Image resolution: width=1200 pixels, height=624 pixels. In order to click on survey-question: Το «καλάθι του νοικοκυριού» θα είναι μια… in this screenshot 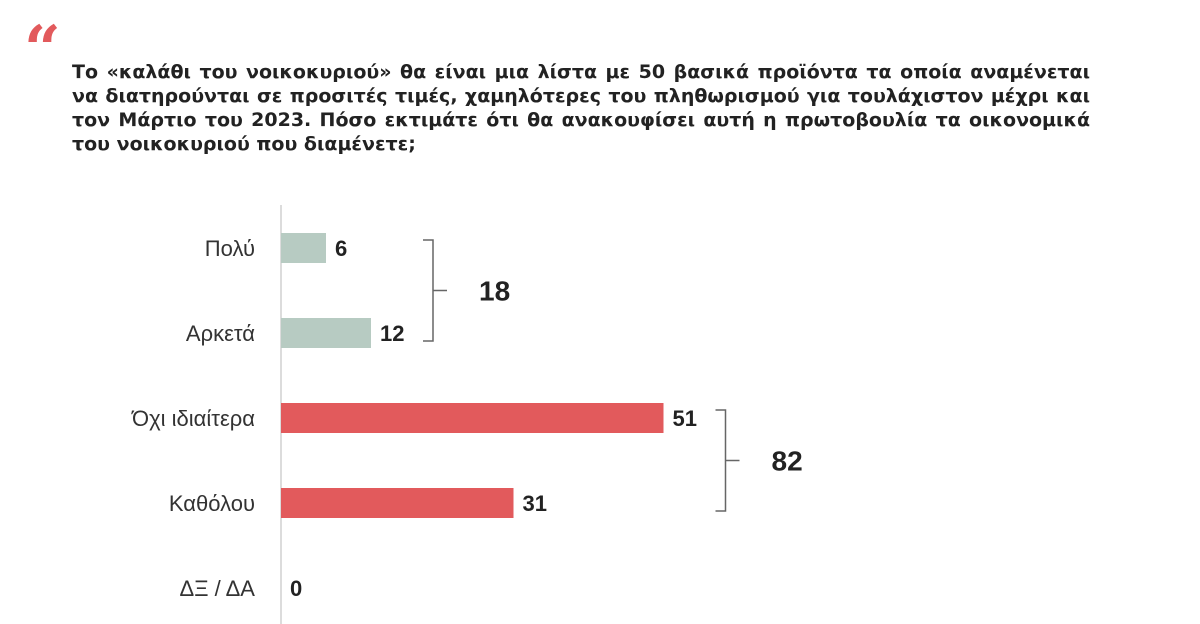, I will do `click(581, 108)`.